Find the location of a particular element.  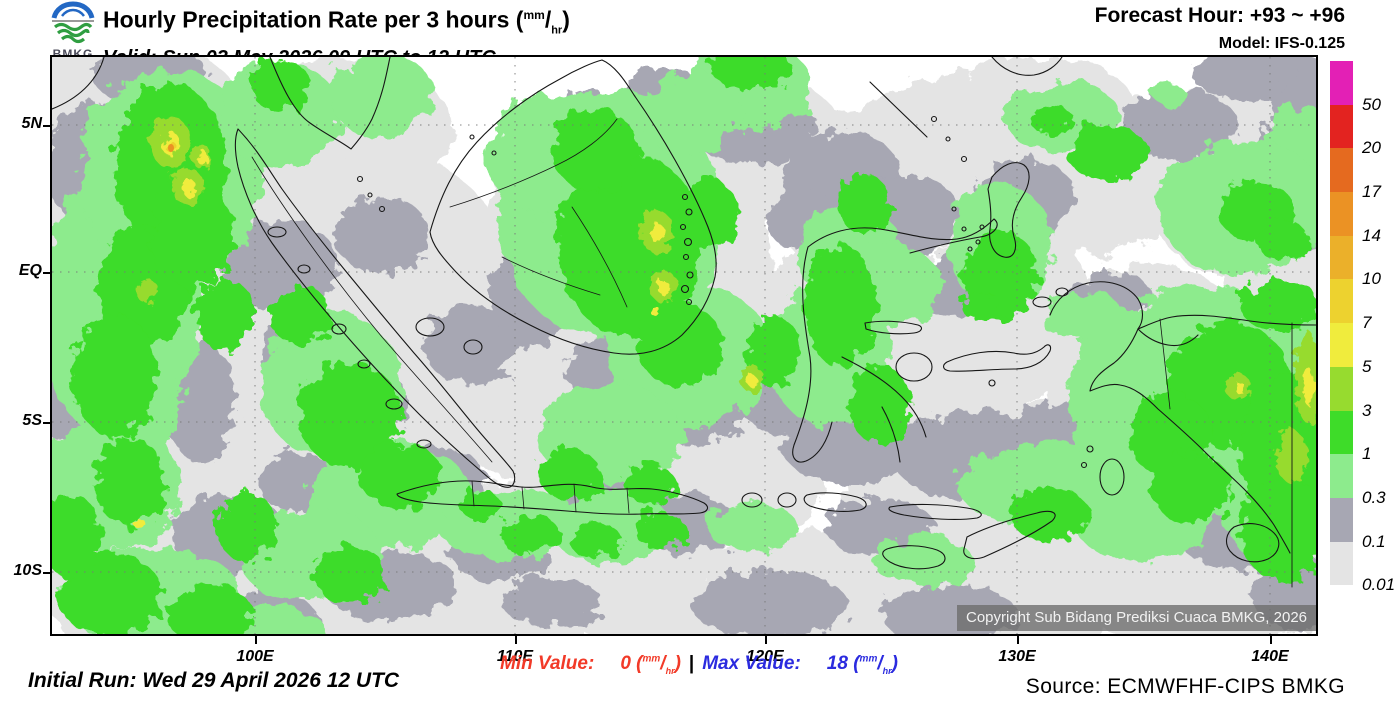

bmkg-logo: BMKG is located at coordinates (73, 31).